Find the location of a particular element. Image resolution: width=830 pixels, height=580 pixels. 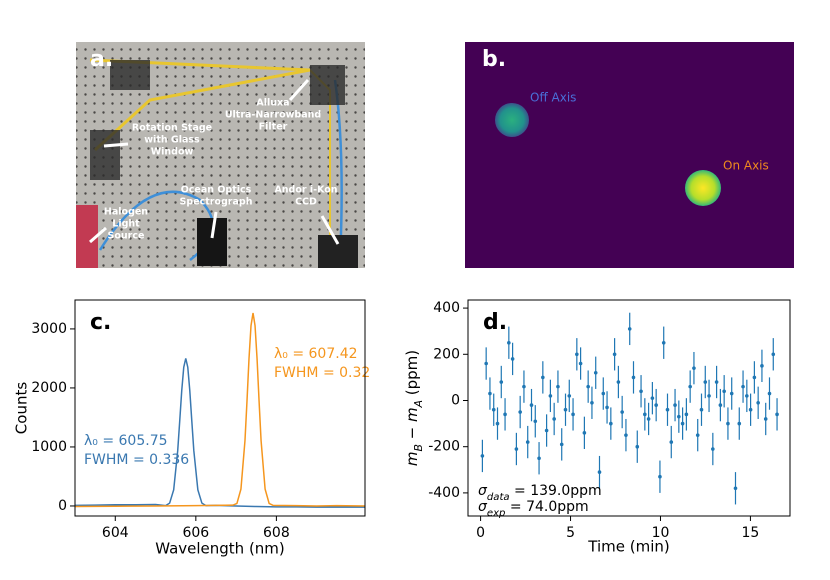

y-tick-label: -400 is located at coordinates (444, 493).